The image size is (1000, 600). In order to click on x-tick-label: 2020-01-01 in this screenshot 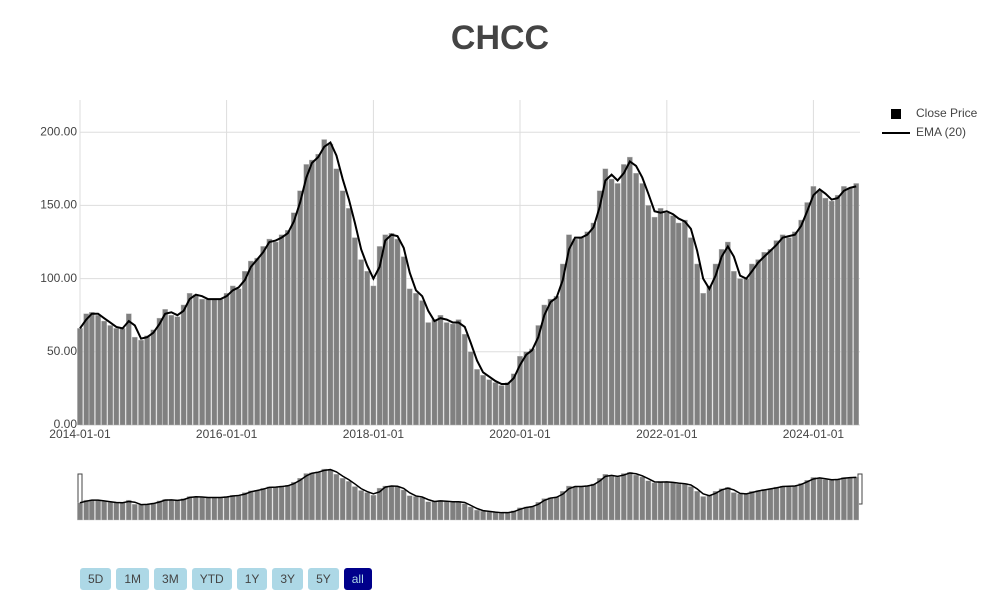, I will do `click(520, 434)`.